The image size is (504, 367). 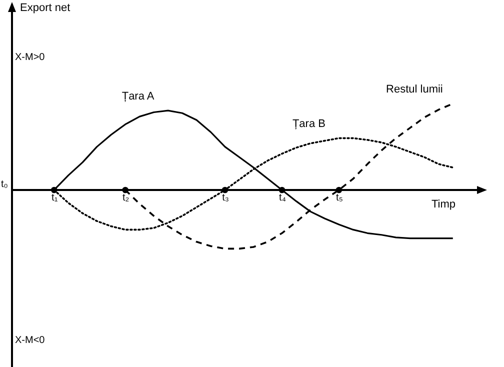 What do you see at coordinates (225, 198) in the screenshot?
I see `x-tick-label: t₃` at bounding box center [225, 198].